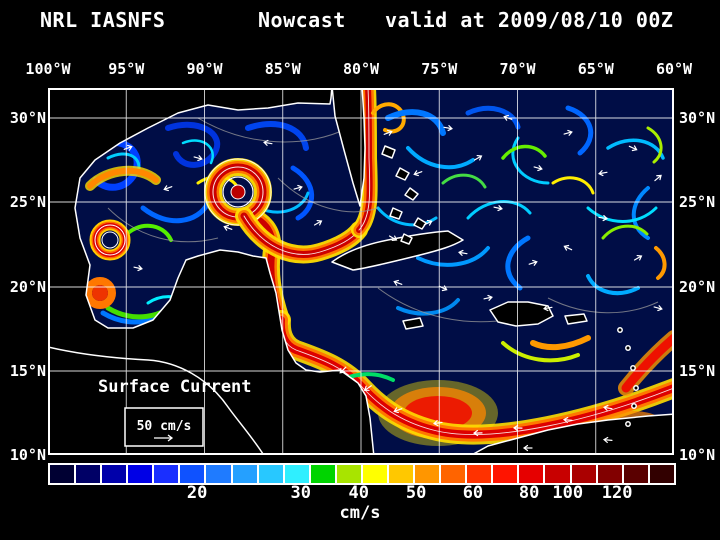 This screenshot has height=540, width=720. What do you see at coordinates (361, 69) in the screenshot?
I see `lon-tick-label: 80°W` at bounding box center [361, 69].